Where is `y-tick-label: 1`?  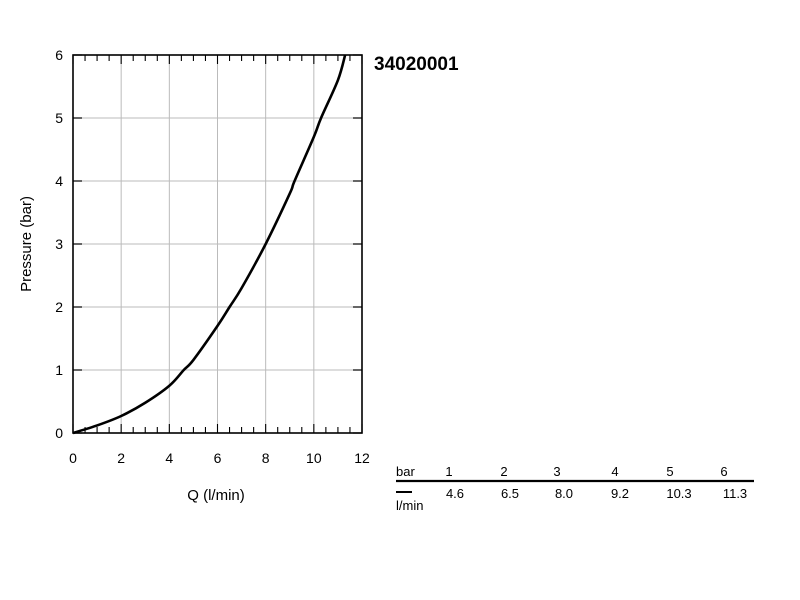 y-tick-label: 1 is located at coordinates (59, 370).